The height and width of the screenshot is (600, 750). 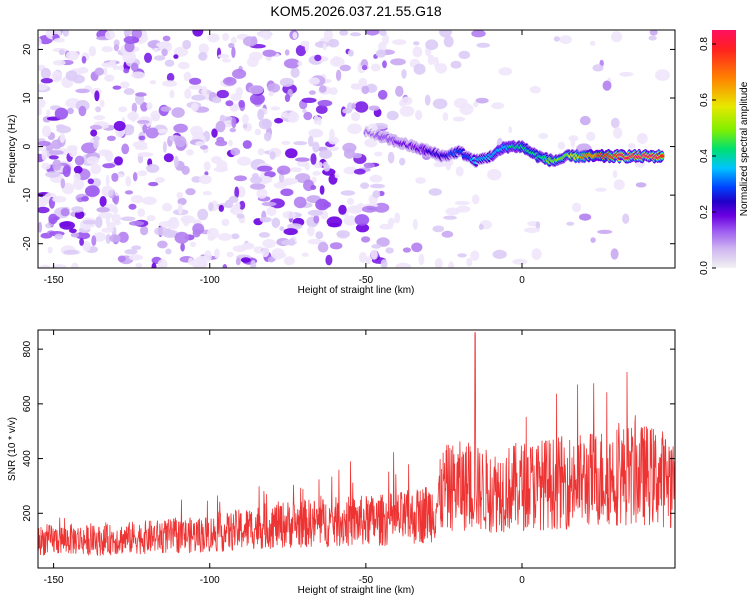 What do you see at coordinates (366, 580) in the screenshot?
I see `x-tick-label: -50` at bounding box center [366, 580].